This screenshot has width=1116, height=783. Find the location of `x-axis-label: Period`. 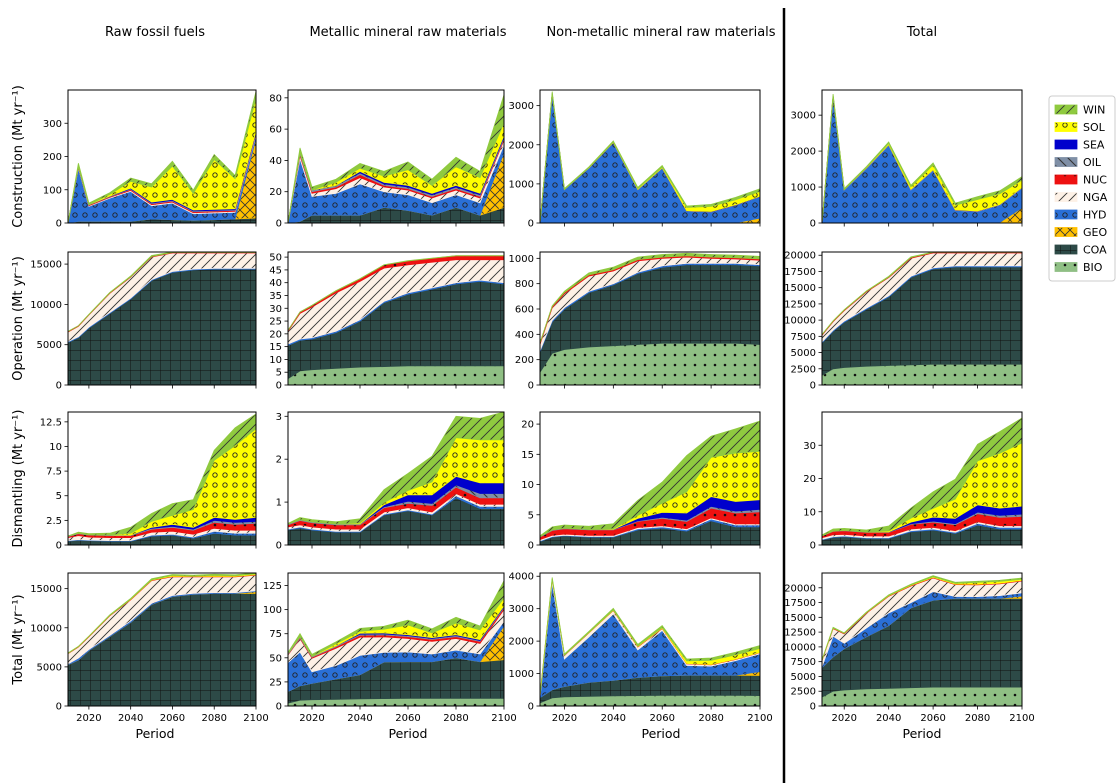

x-axis-label: Period is located at coordinates (155, 733).